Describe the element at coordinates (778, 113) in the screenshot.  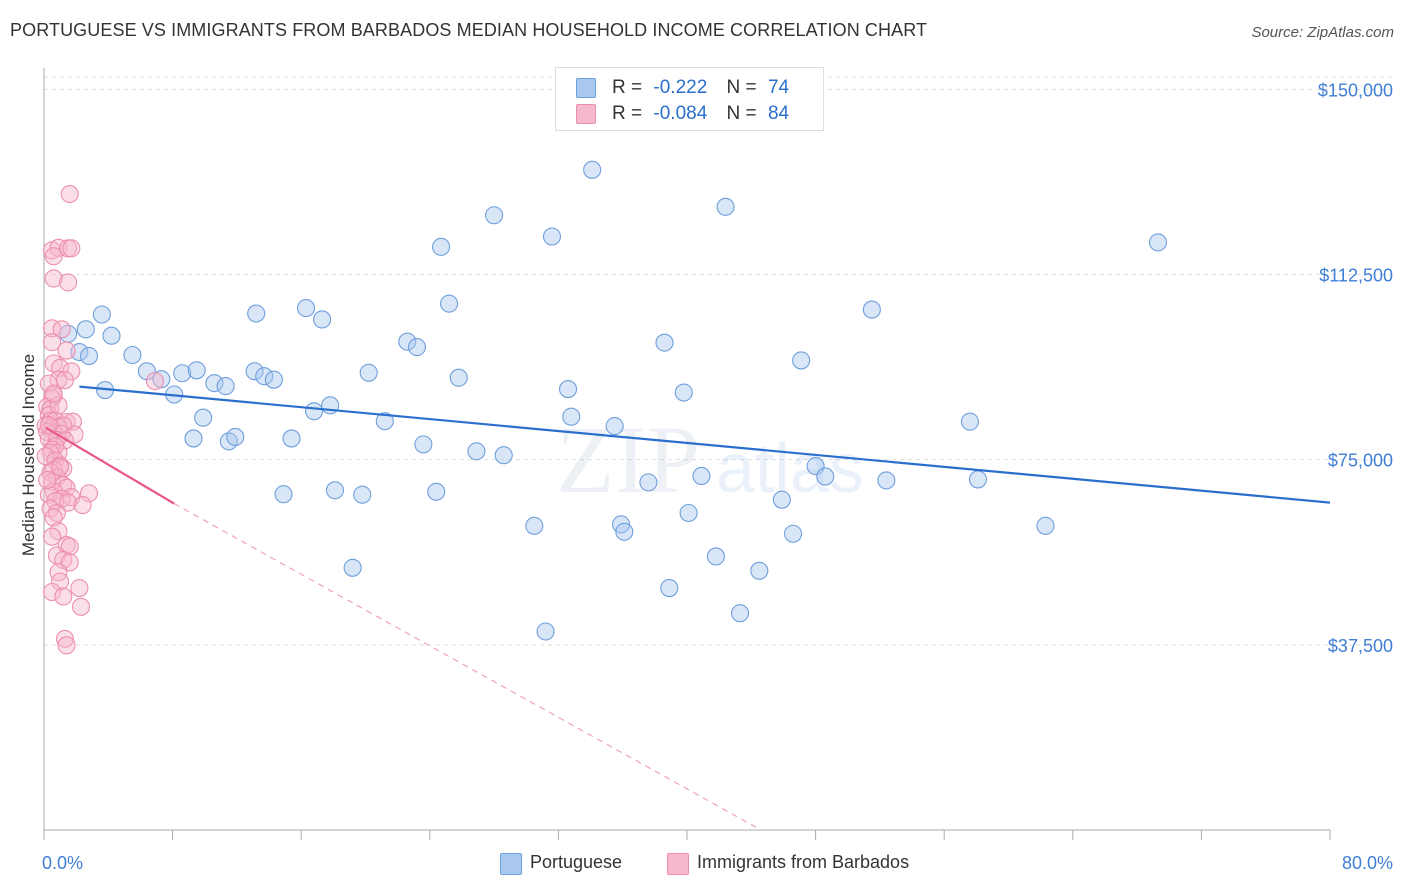
I see `legend-n-value-barbados: 84` at that location.